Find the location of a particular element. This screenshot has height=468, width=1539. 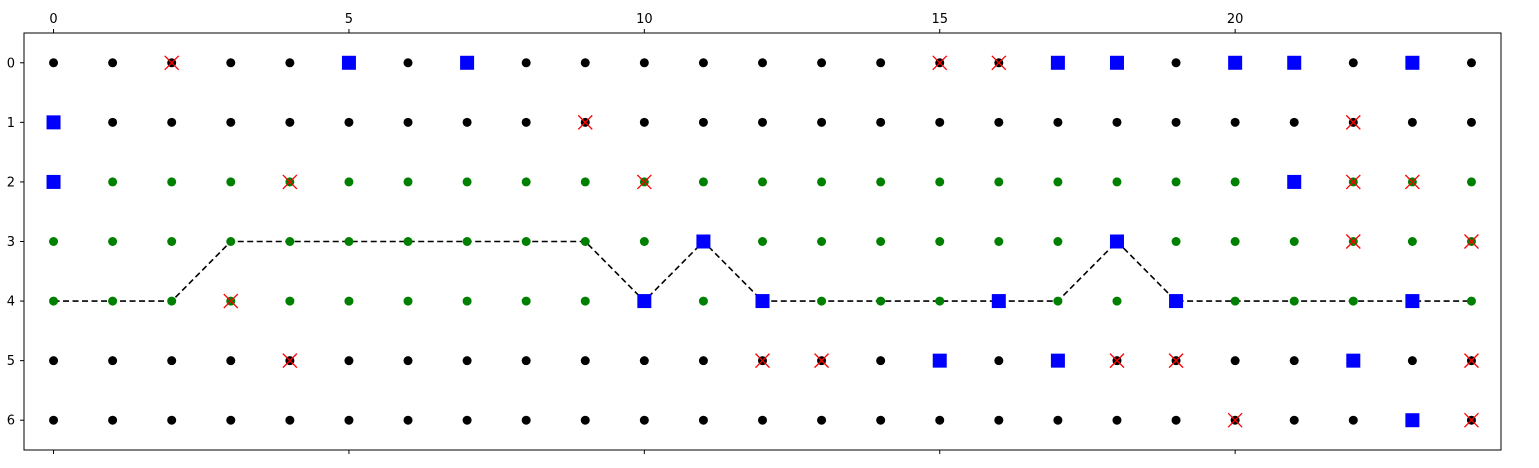

y-tick-label: 1 is located at coordinates (11, 123).